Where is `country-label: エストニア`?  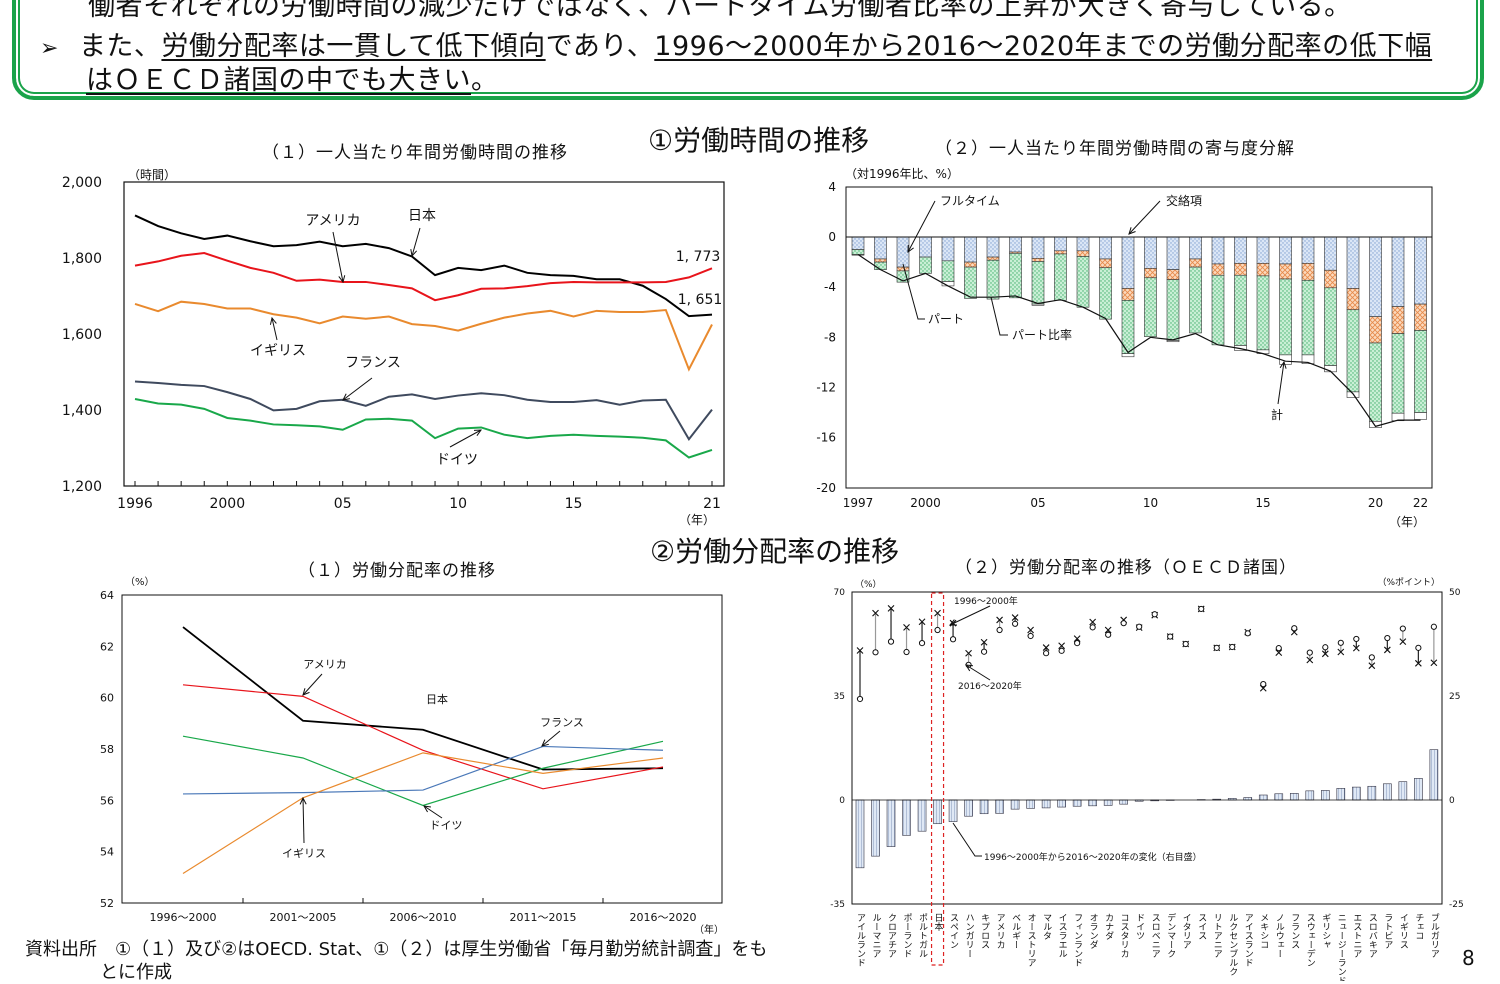 country-label: エストニア is located at coordinates (1356, 935).